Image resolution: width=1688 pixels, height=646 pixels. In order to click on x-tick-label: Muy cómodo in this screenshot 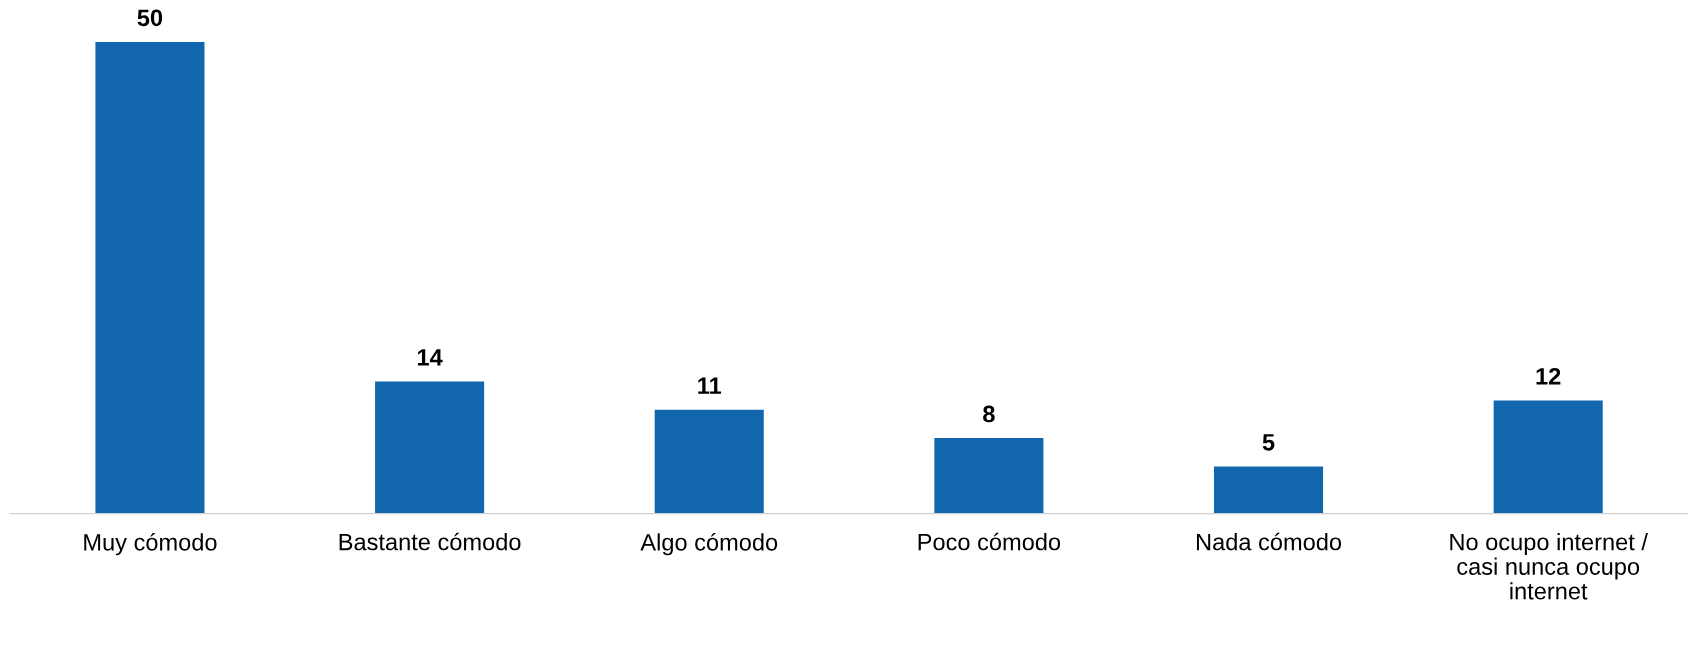, I will do `click(150, 544)`.